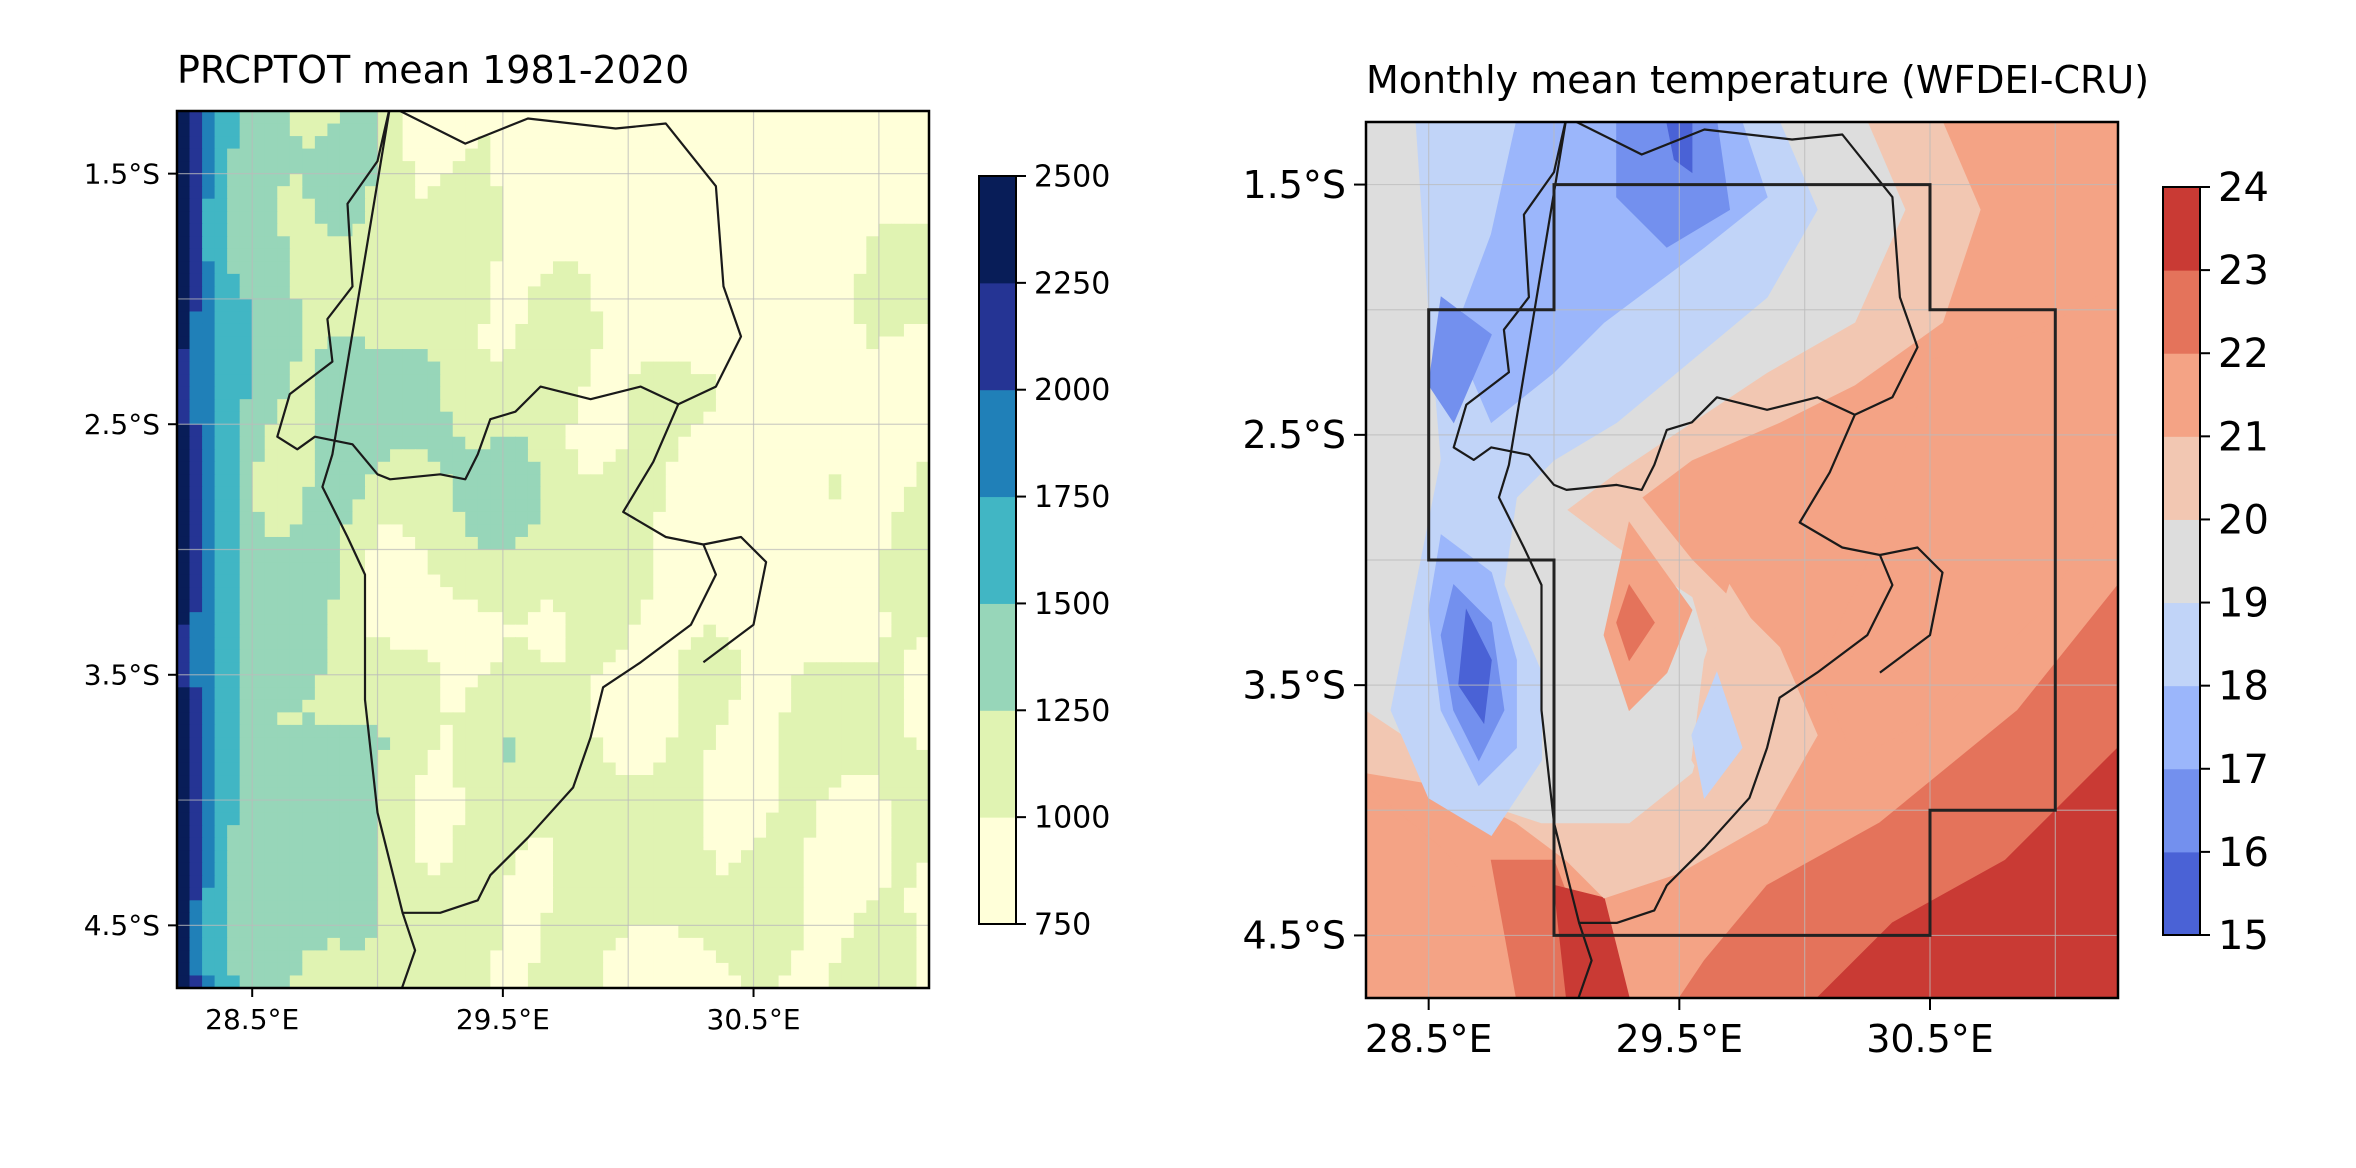 This screenshot has height=1168, width=2356. Describe the element at coordinates (1072, 283) in the screenshot. I see `colorbar-tick-label: 2250` at that location.